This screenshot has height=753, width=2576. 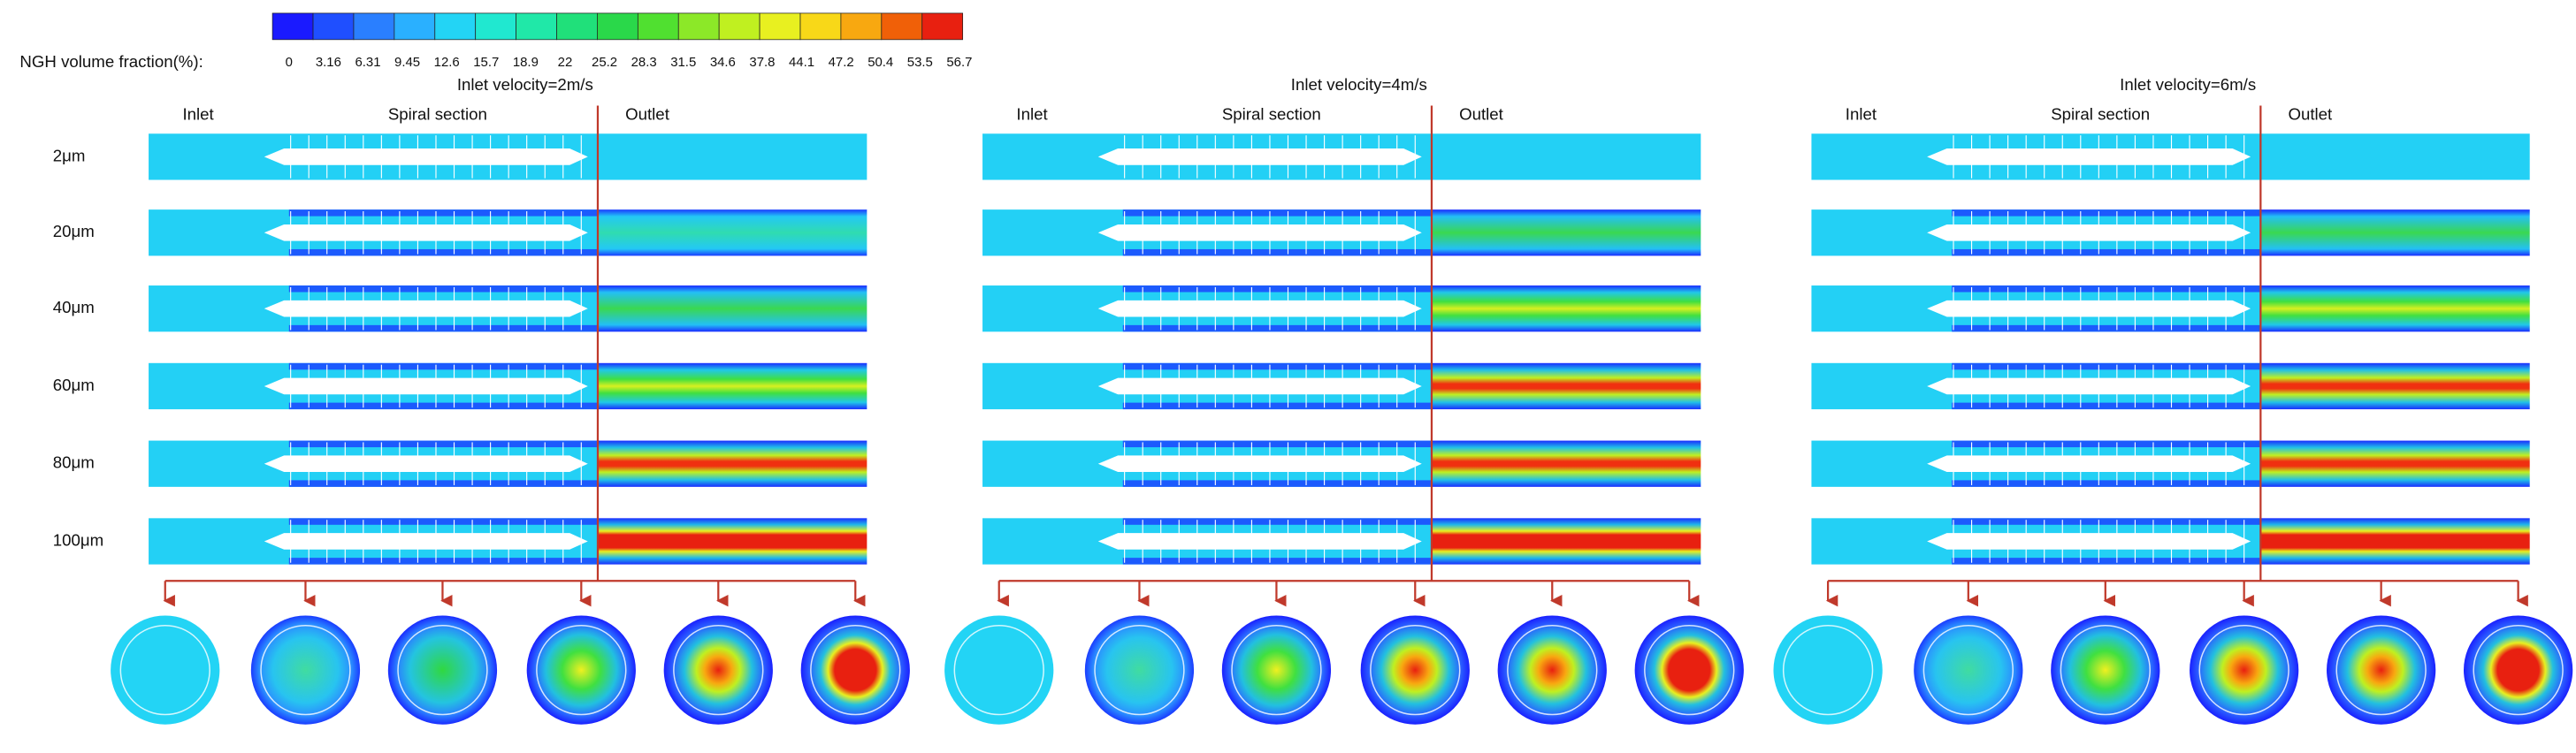 I want to click on section-label: Spiral section, so click(x=2100, y=115).